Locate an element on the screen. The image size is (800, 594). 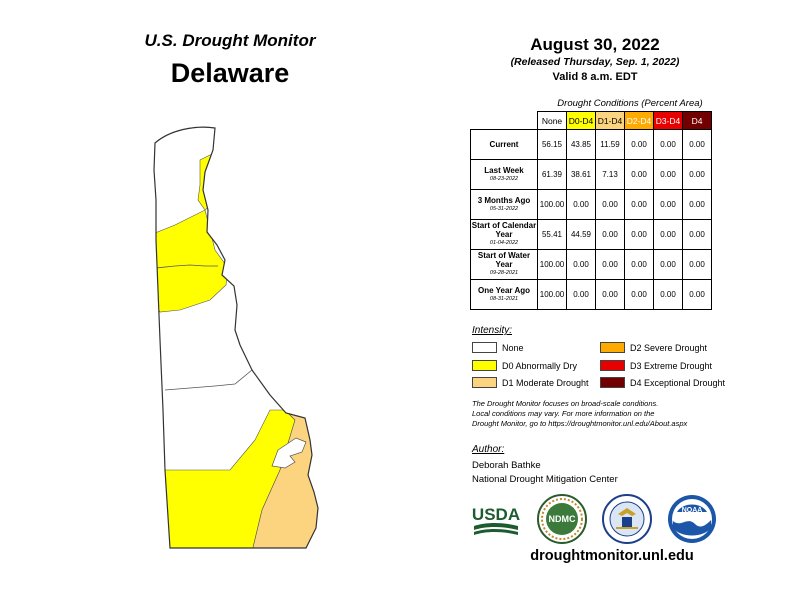
row-label-date: 08-31-2021 is located at coordinates (504, 298).